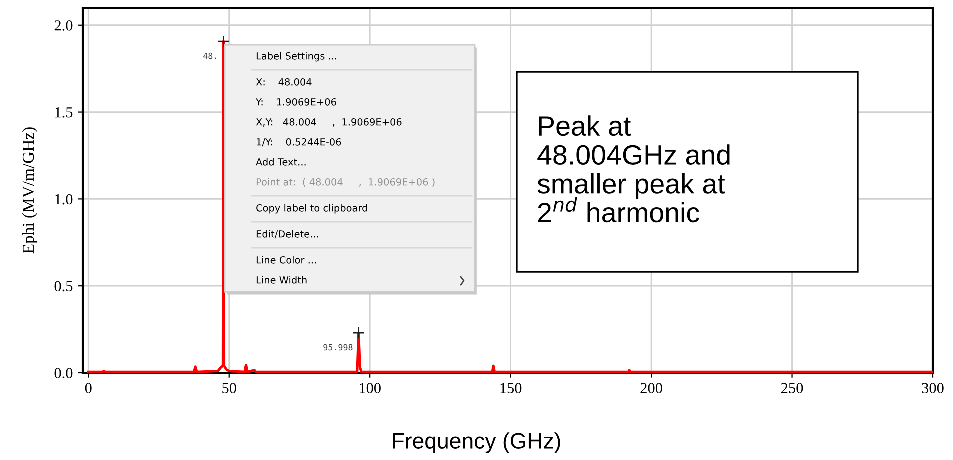 The height and width of the screenshot is (460, 953). What do you see at coordinates (64, 113) in the screenshot?
I see `y-tick-label: 1.5` at bounding box center [64, 113].